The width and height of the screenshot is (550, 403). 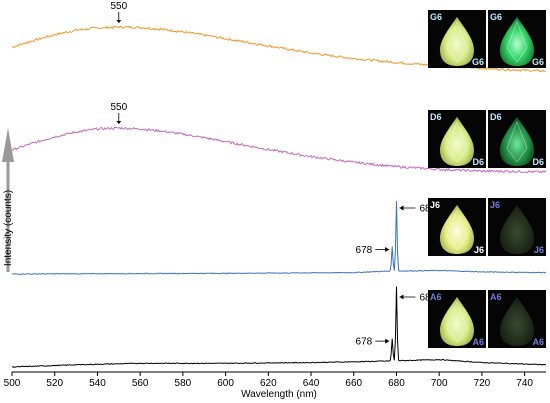 What do you see at coordinates (140, 383) in the screenshot?
I see `x-tick-label: 560` at bounding box center [140, 383].